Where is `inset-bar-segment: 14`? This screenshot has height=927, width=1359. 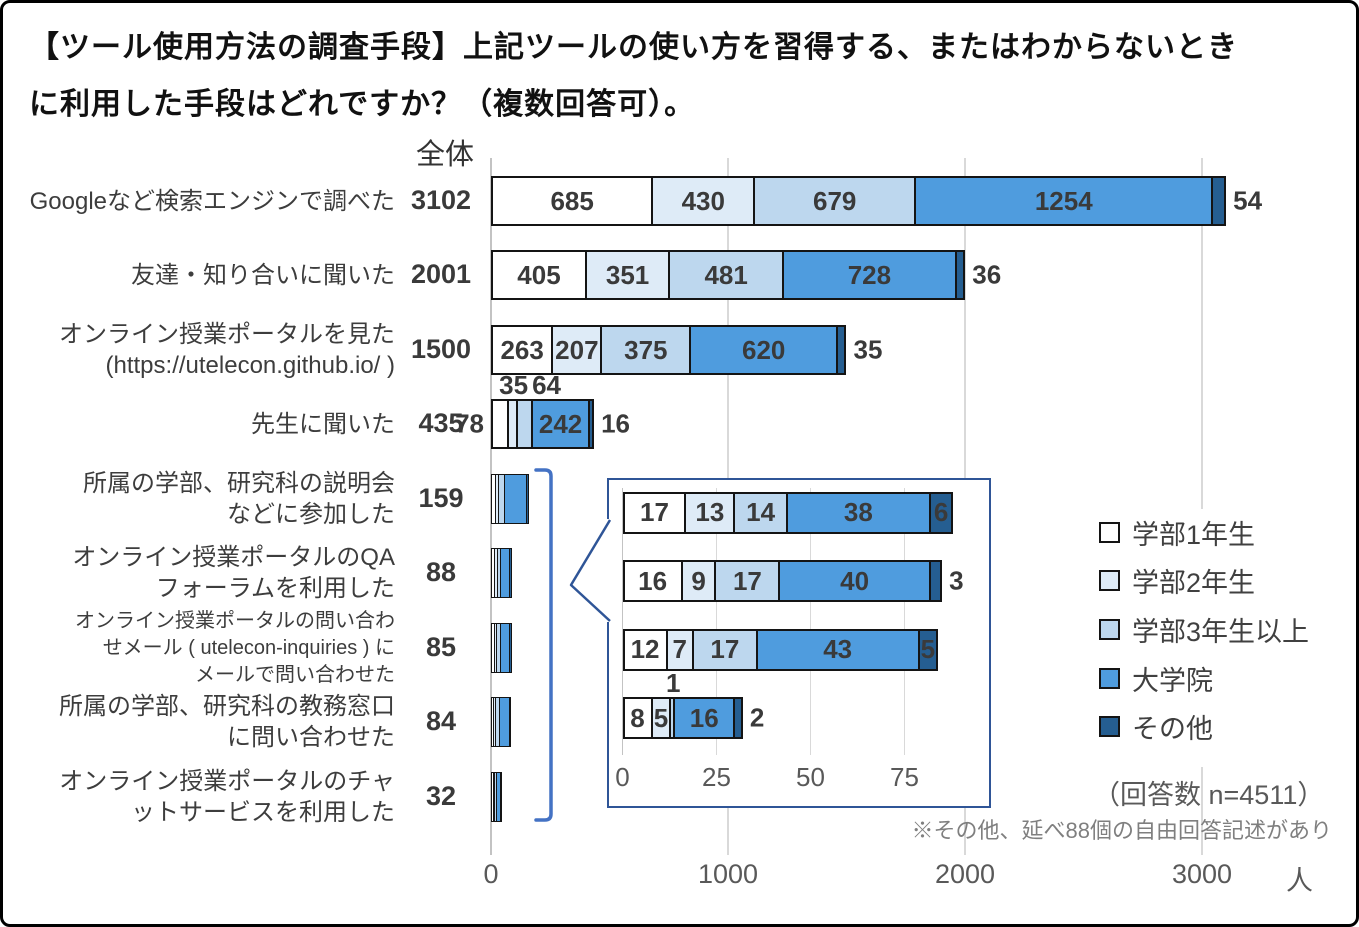
inset-bar-segment: 14 is located at coordinates (760, 512).